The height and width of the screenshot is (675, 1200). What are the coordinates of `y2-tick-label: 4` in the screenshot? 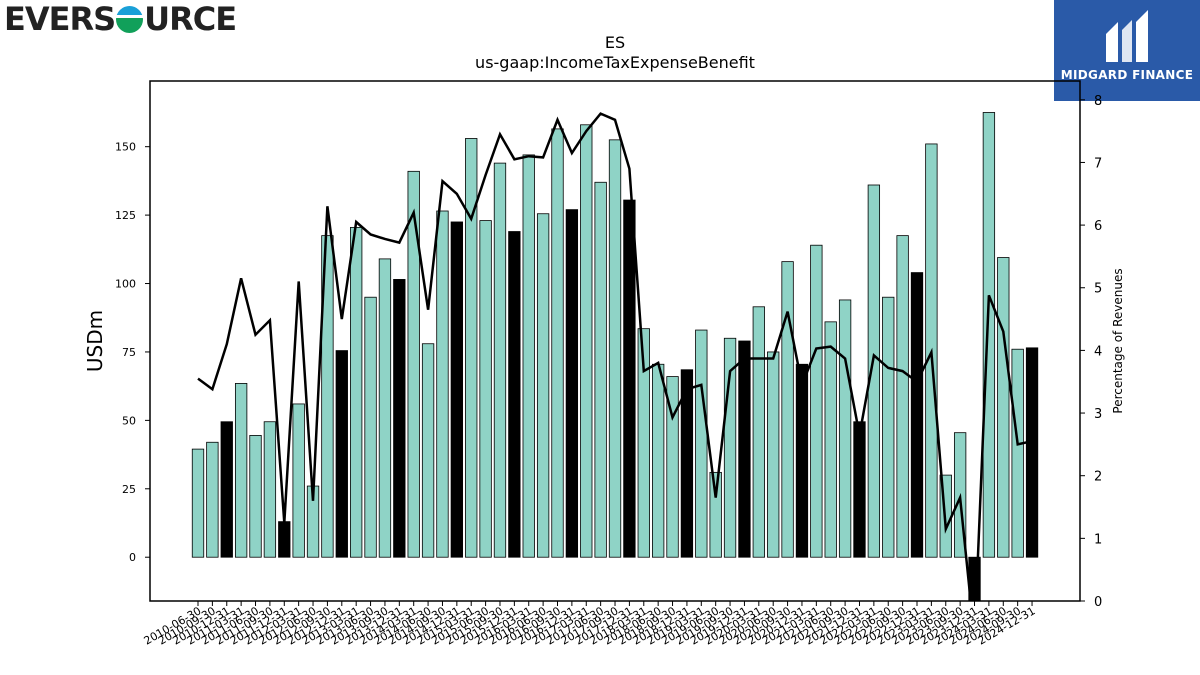 It's located at (1098, 351).